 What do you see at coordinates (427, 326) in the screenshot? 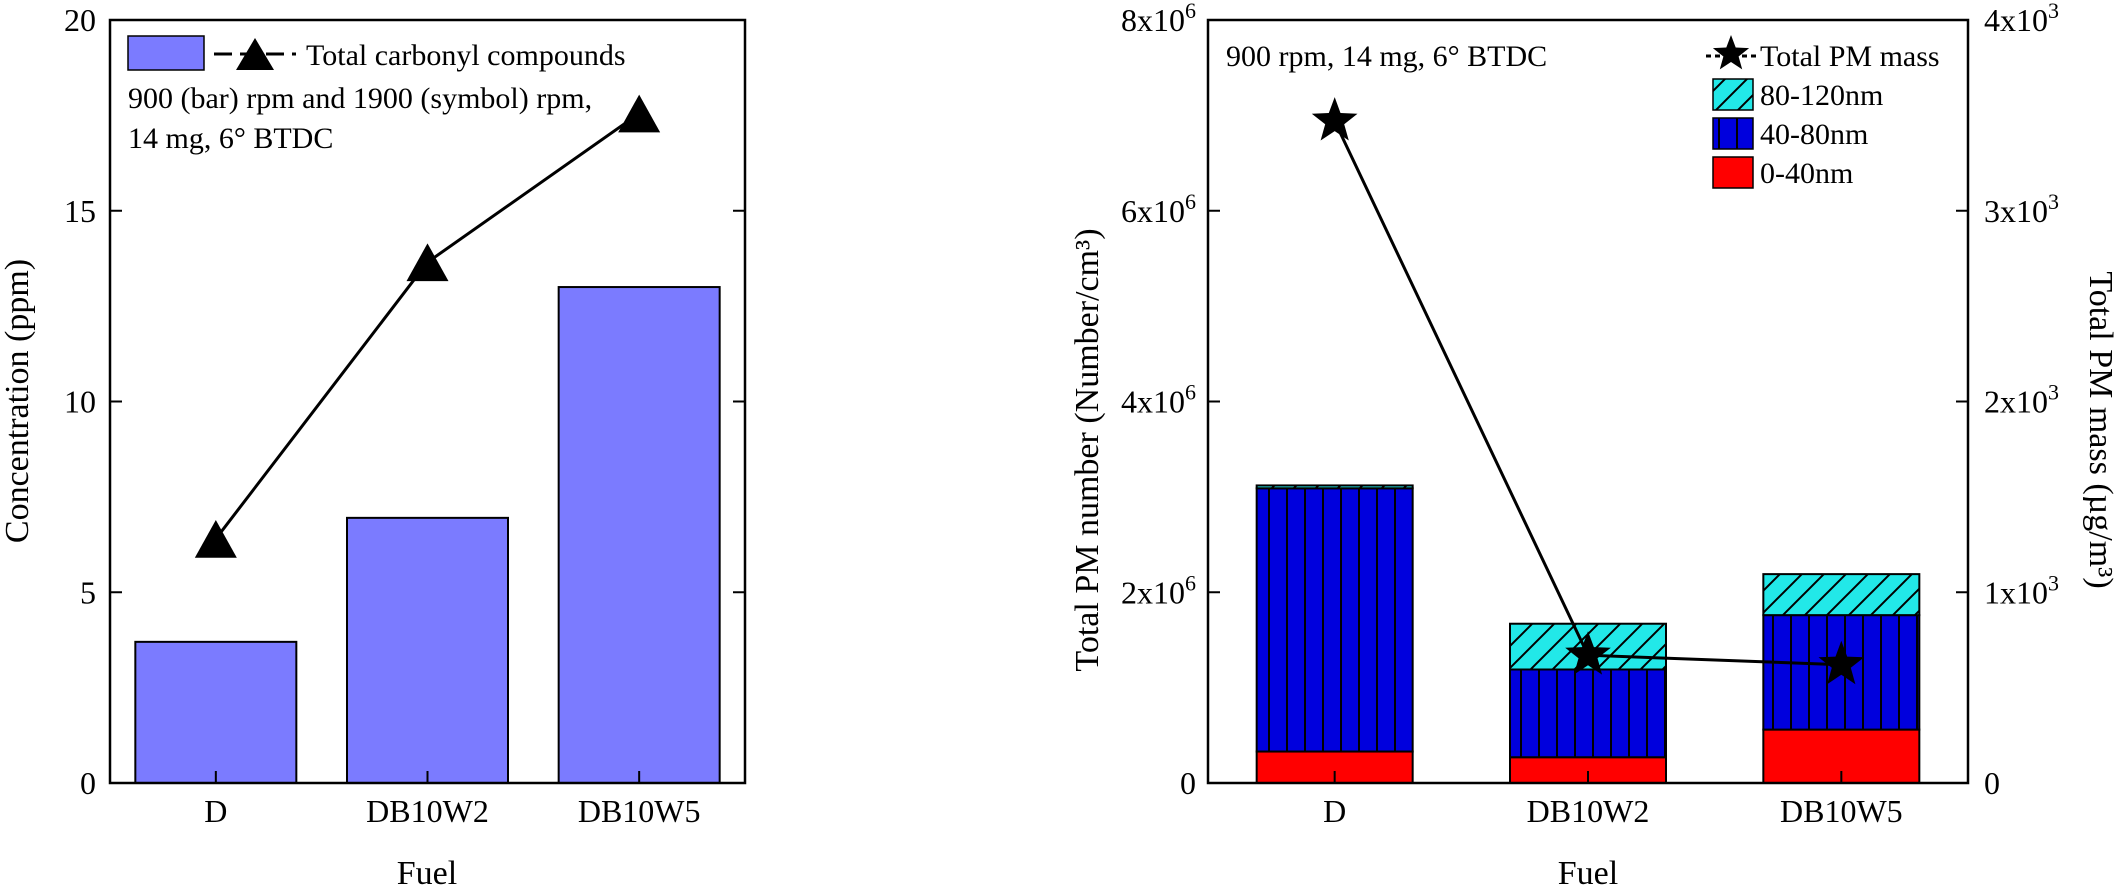
I see `carbonyl-line` at bounding box center [427, 326].